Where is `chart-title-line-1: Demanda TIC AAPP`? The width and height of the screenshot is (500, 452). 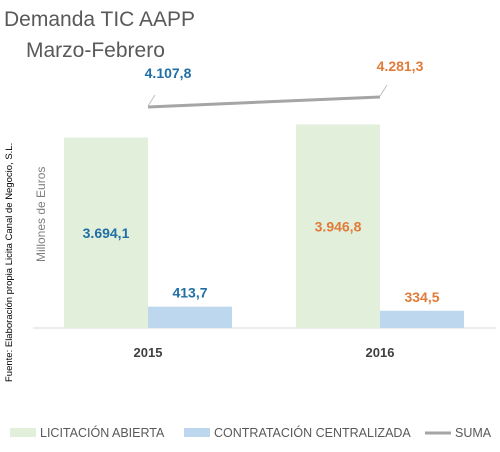
chart-title-line-1: Demanda TIC AAPP is located at coordinates (99, 19).